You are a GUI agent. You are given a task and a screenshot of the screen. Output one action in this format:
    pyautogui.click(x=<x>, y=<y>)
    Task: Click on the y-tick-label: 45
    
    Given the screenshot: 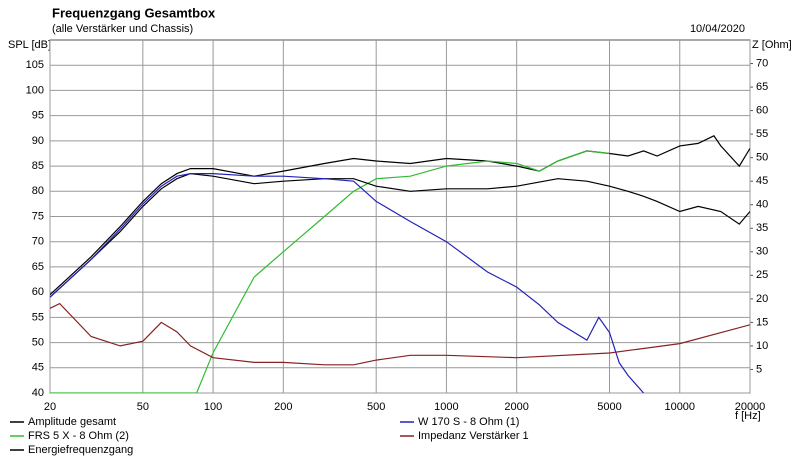 What is the action you would take?
    pyautogui.click(x=38, y=368)
    